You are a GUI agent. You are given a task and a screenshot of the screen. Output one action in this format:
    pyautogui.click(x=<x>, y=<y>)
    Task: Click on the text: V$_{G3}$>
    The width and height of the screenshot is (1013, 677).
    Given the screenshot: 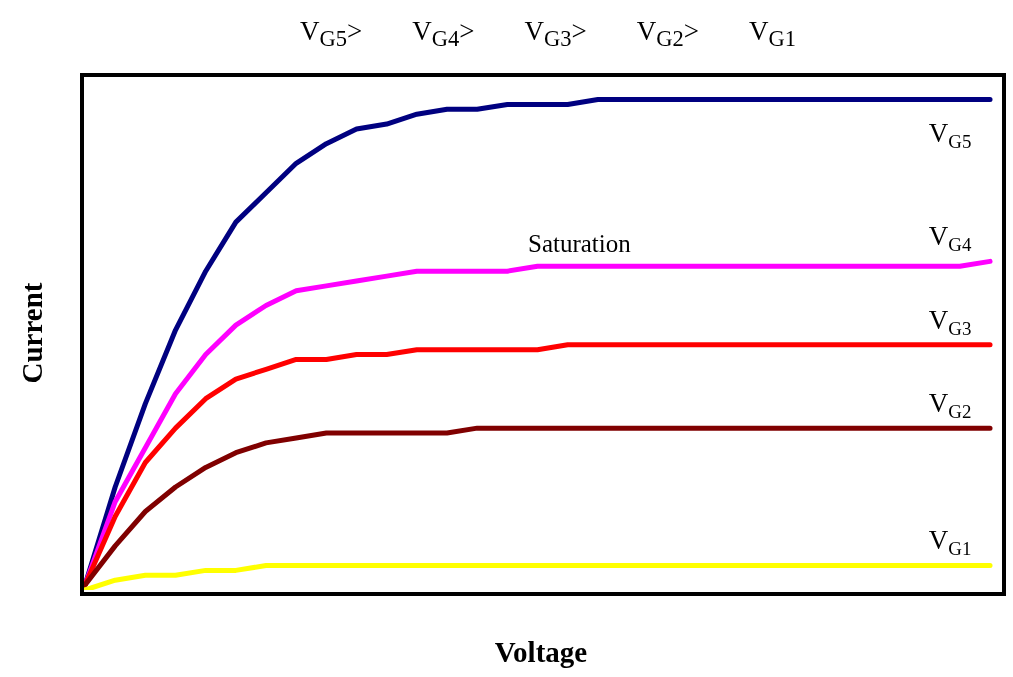 What is the action you would take?
    pyautogui.click(x=555, y=34)
    